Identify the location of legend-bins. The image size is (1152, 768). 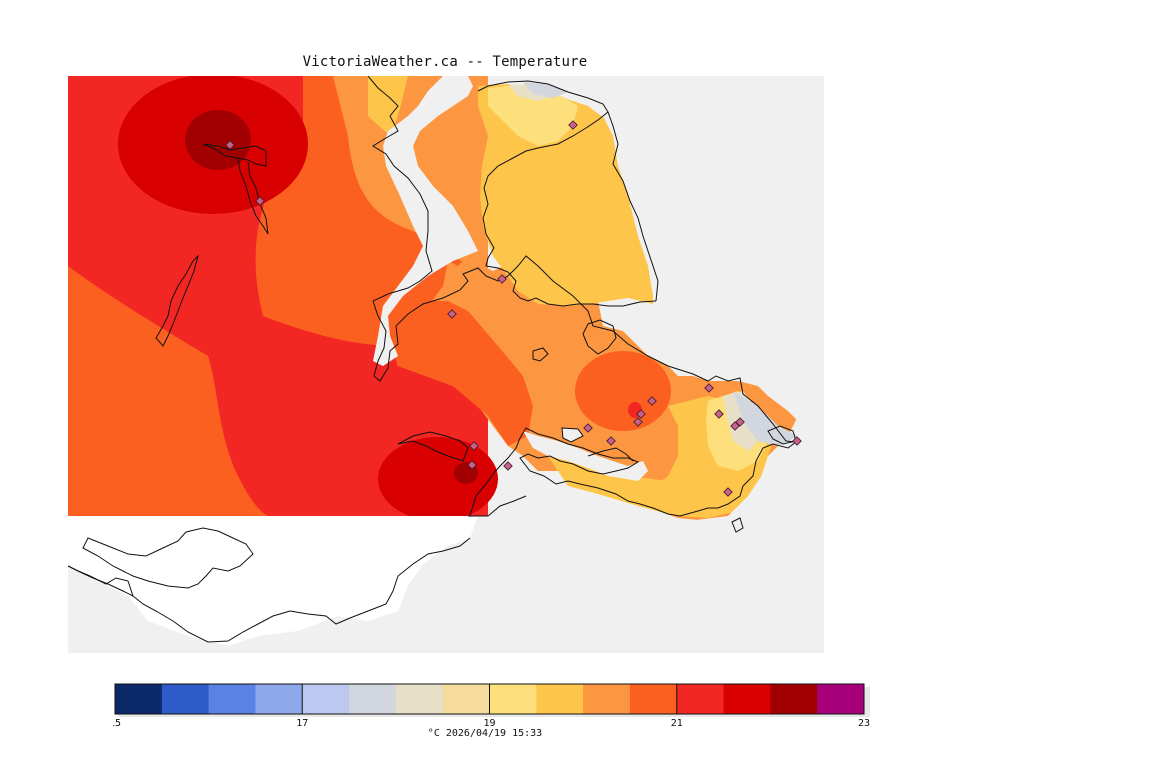
(490, 699).